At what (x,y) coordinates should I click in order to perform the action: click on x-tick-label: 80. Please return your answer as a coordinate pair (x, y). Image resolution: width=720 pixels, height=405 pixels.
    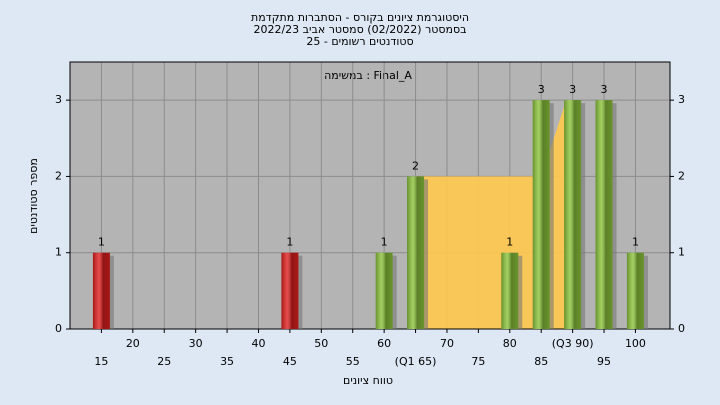
    Looking at the image, I should click on (510, 343).